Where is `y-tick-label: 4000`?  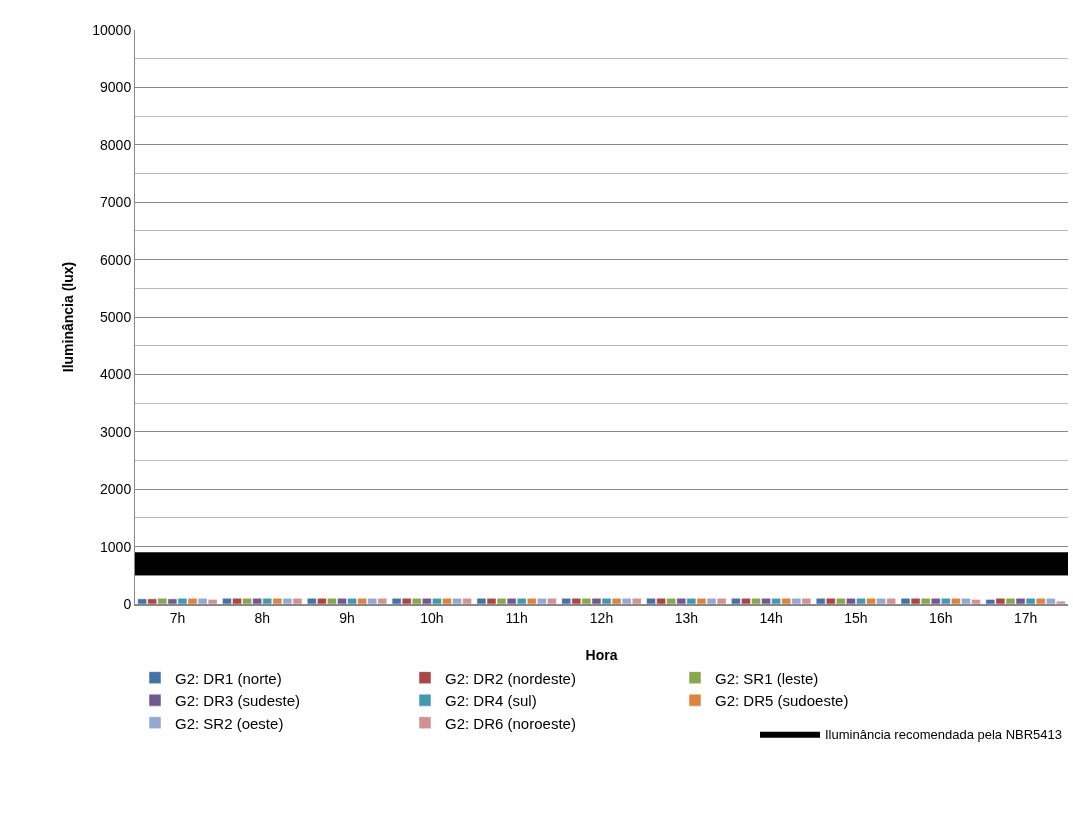
y-tick-label: 4000 is located at coordinates (116, 374).